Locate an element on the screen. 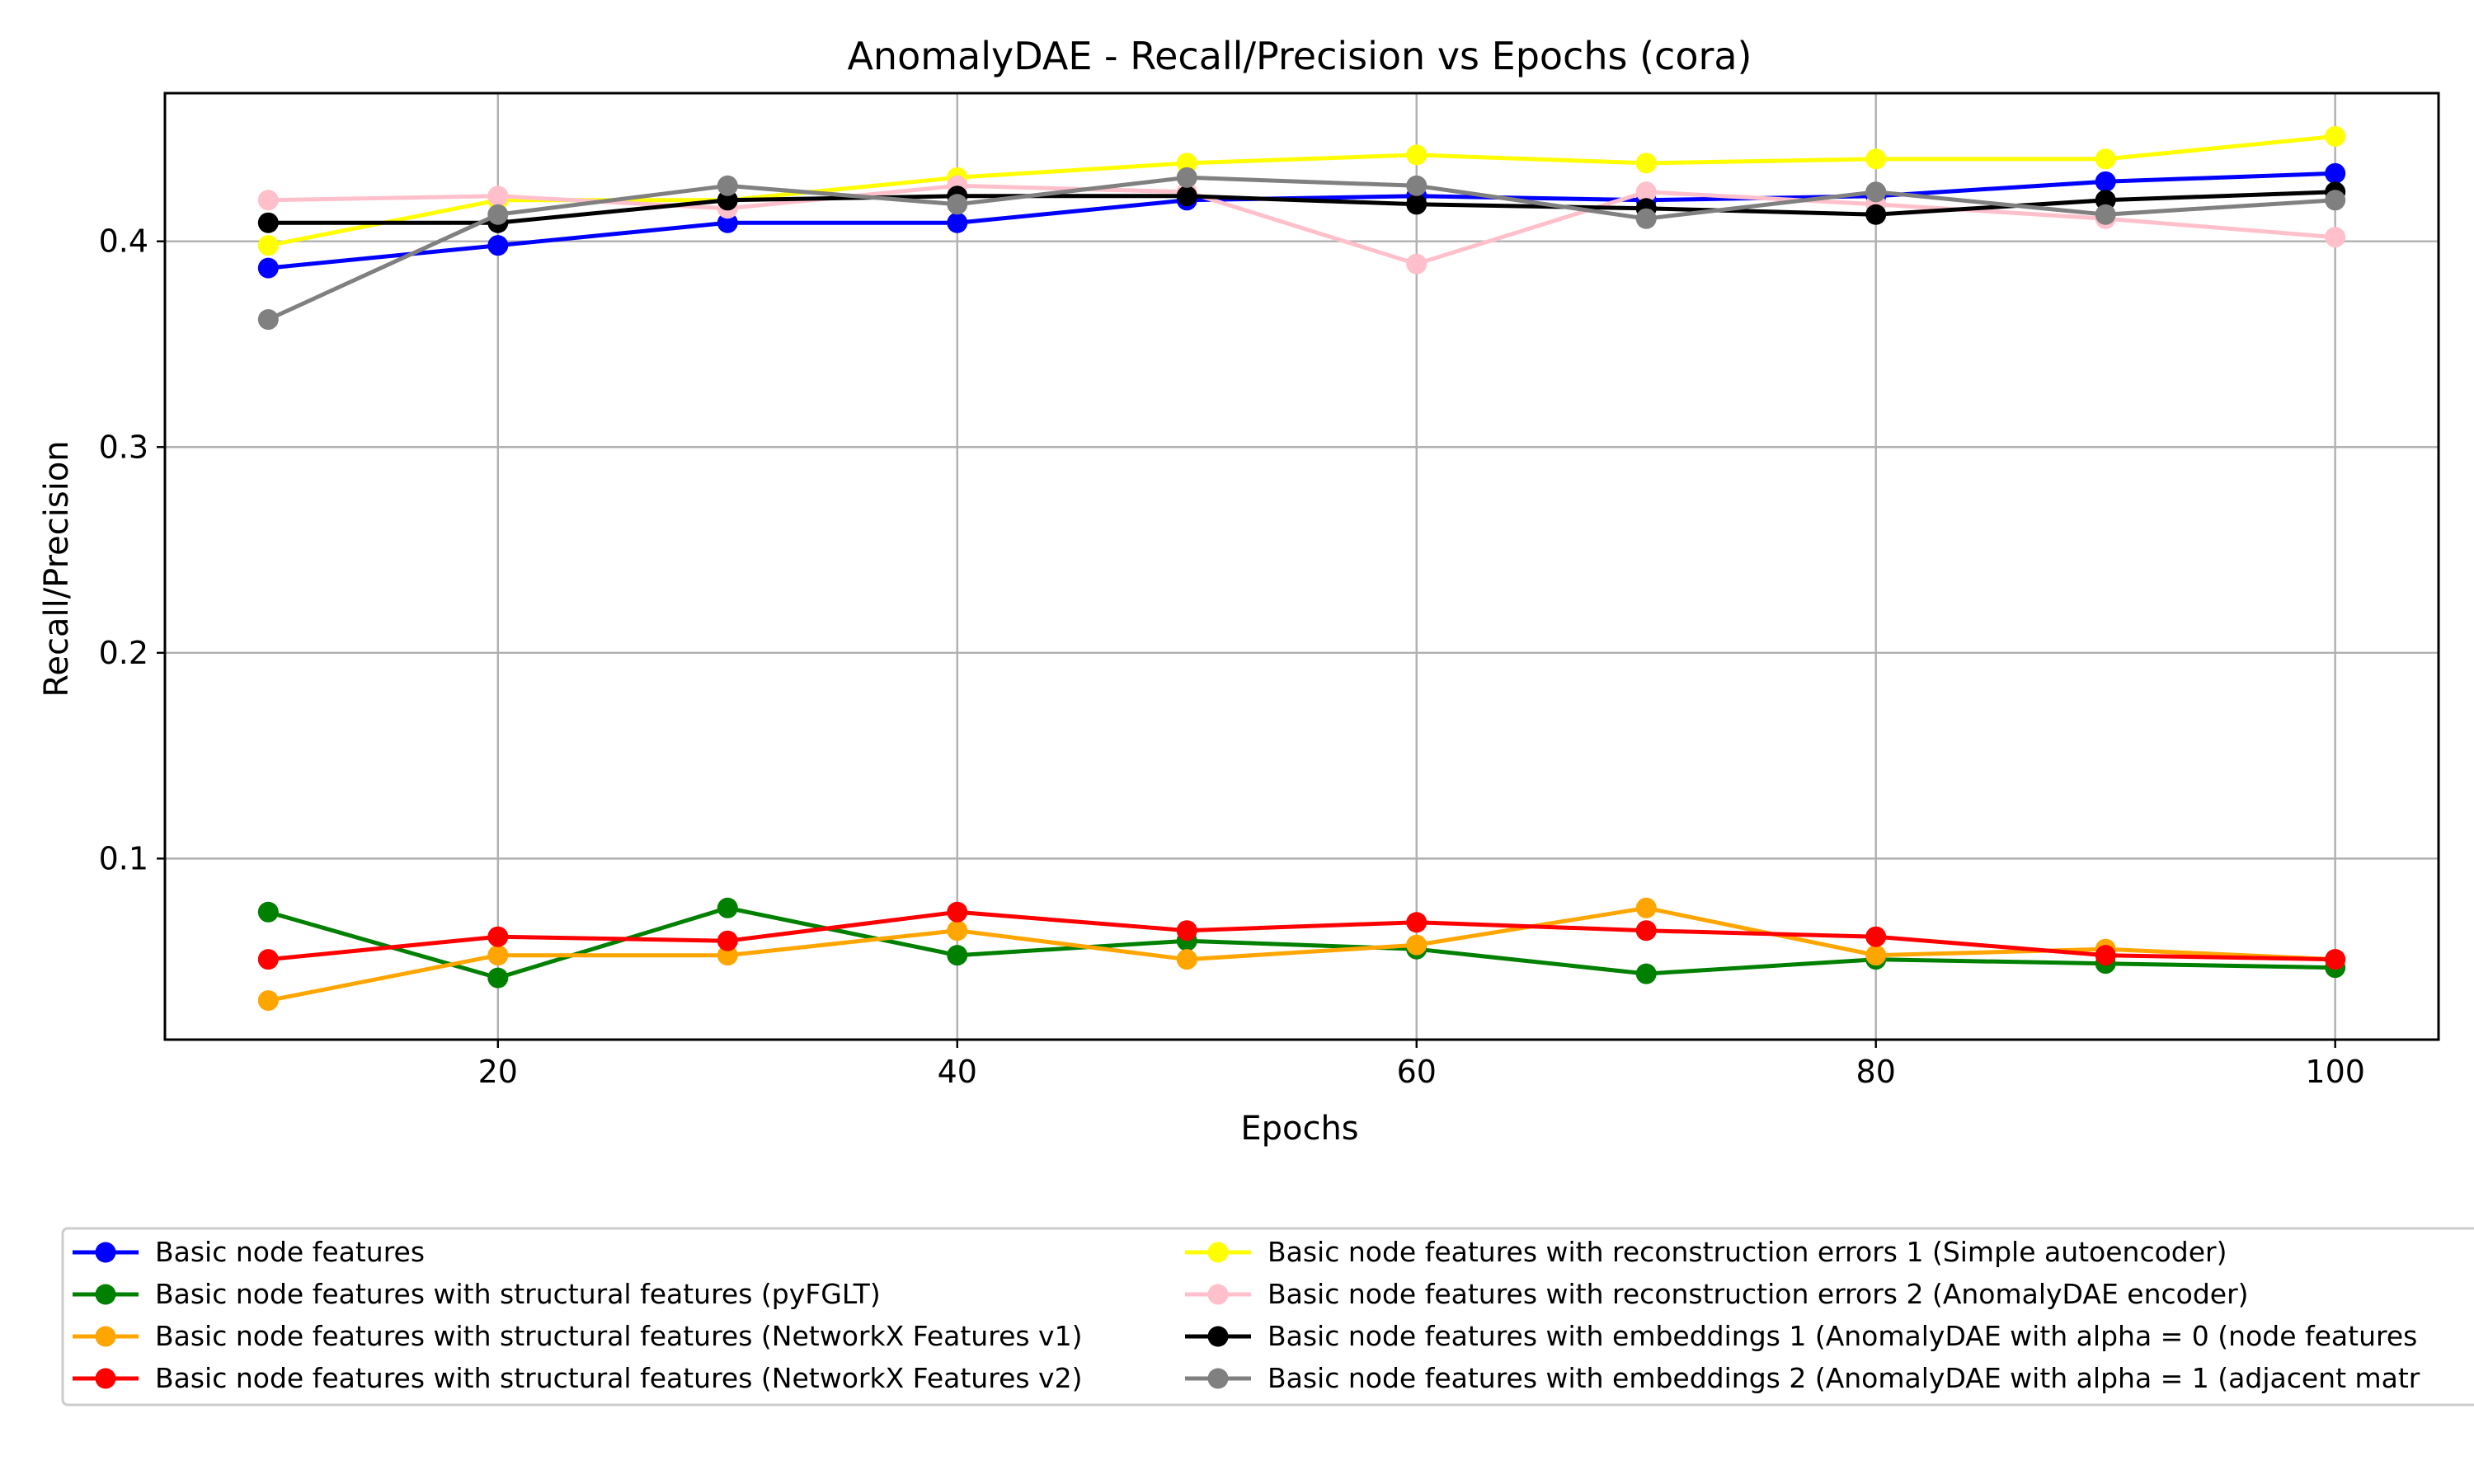  legend-box is located at coordinates (1267, 1317).